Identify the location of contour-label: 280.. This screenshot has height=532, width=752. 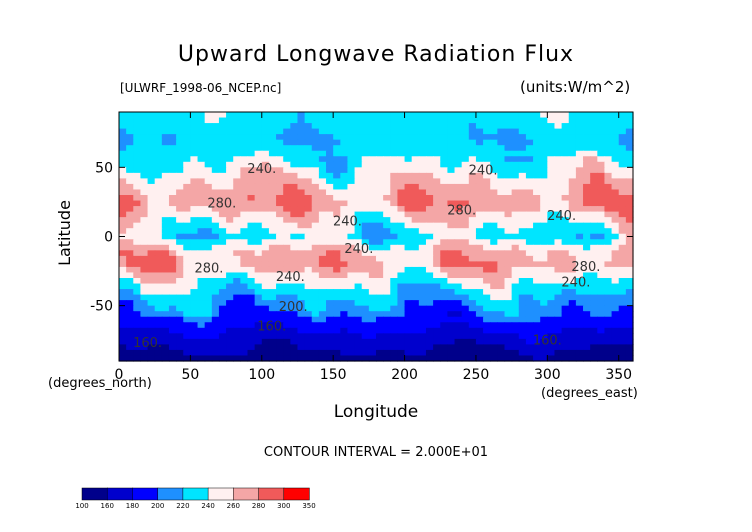
(221, 203).